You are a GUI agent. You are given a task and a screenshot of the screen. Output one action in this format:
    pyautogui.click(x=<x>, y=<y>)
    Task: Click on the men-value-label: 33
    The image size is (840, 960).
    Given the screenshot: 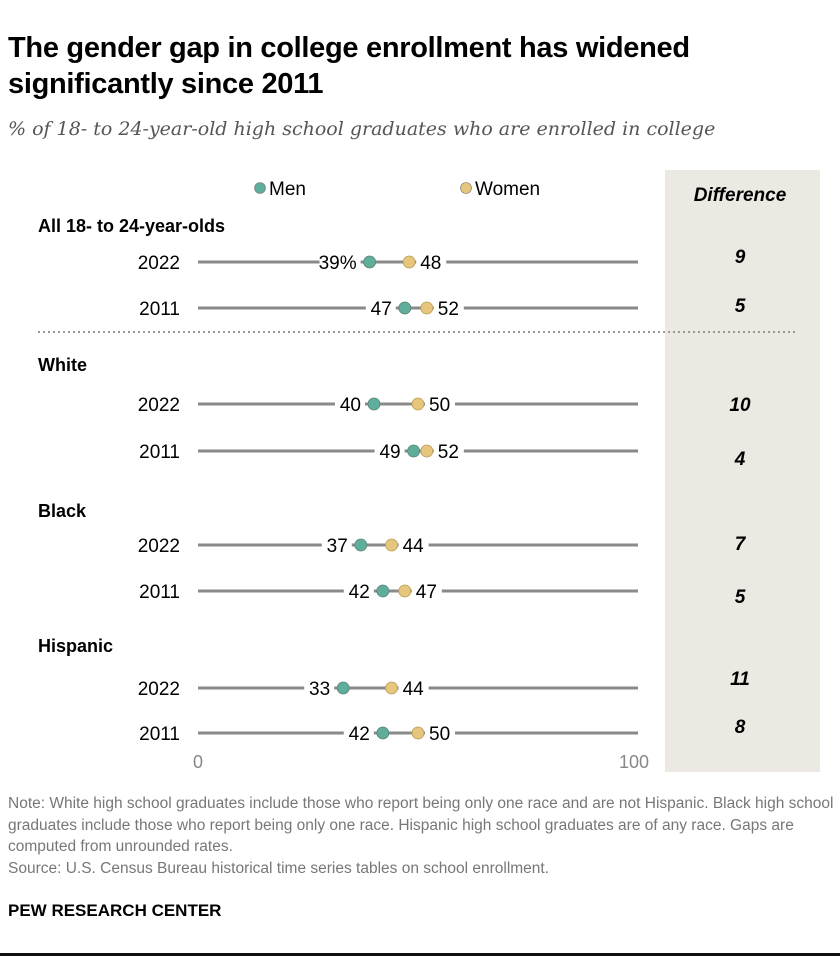 What is the action you would take?
    pyautogui.click(x=319, y=689)
    